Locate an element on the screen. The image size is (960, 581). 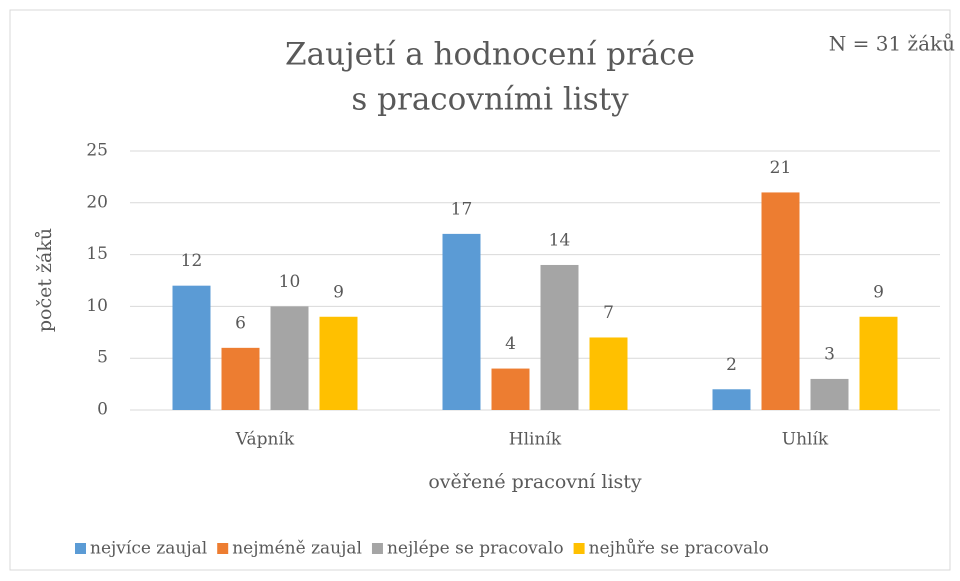
y-axis-label: počet žáků is located at coordinates (45, 280).